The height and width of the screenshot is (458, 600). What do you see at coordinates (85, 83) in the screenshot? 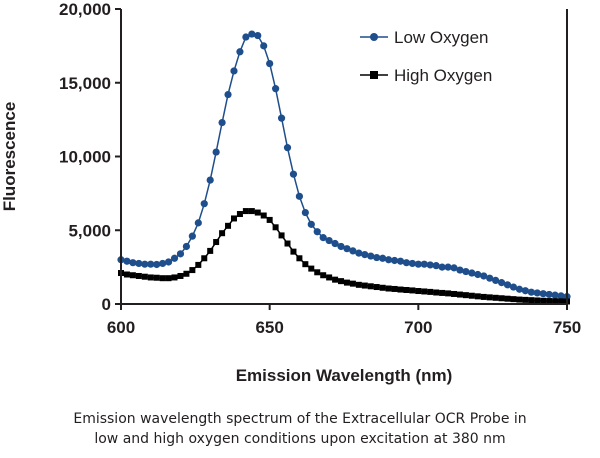
I see `y-tick-label: 15,000` at bounding box center [85, 83].